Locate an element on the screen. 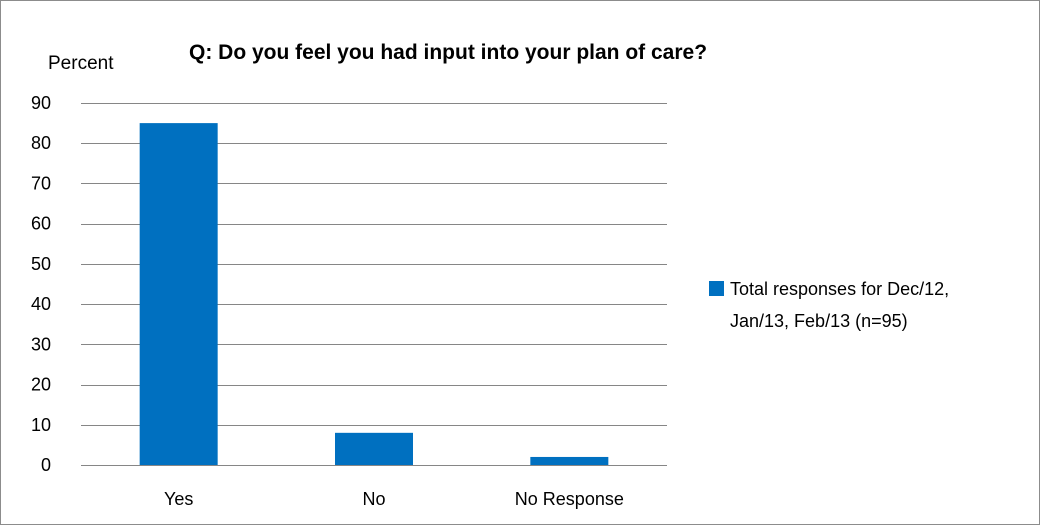 This screenshot has width=1040, height=526. y-tick-label: 0 is located at coordinates (46, 465).